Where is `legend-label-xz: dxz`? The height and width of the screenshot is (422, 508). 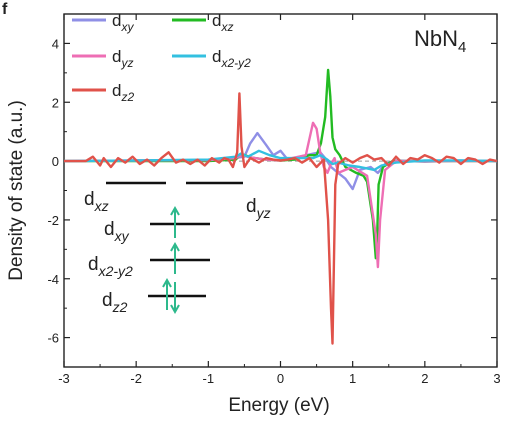
legend-label-xz: dxz is located at coordinates (222, 22).